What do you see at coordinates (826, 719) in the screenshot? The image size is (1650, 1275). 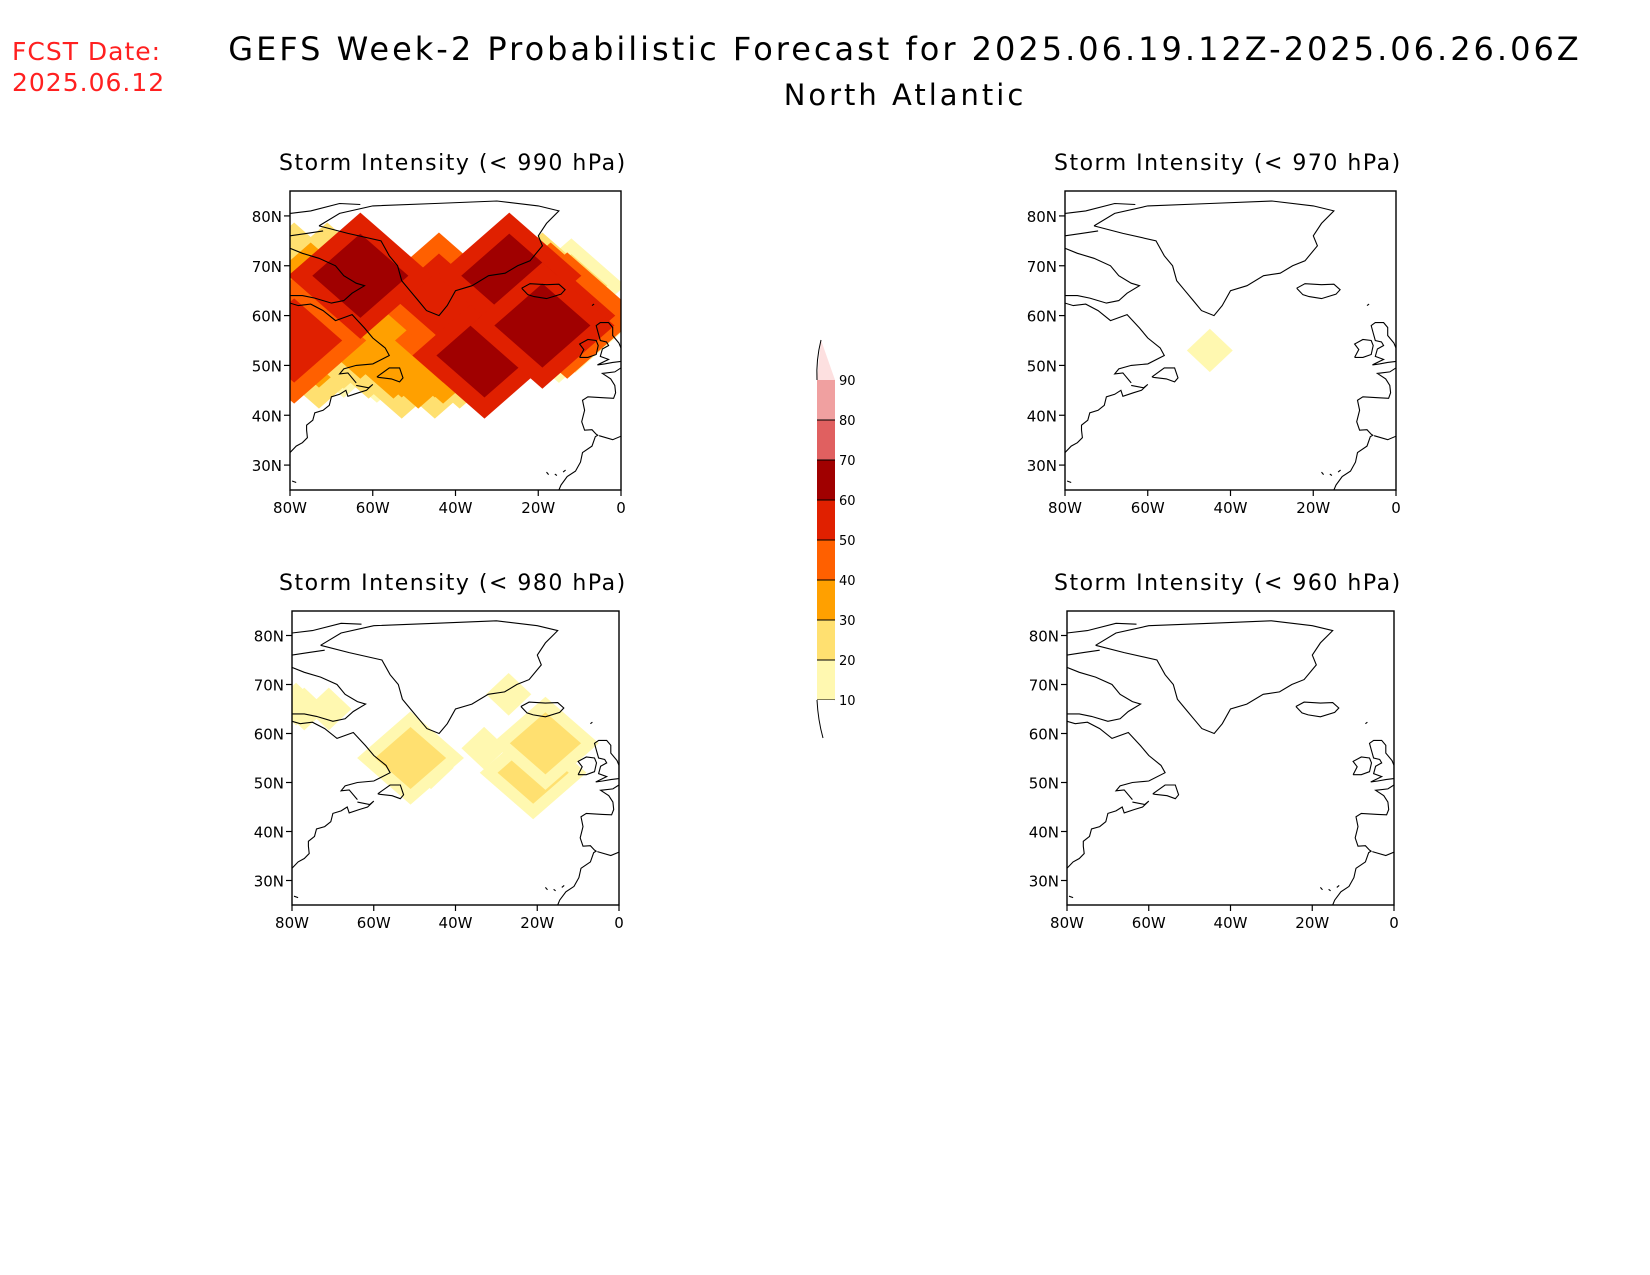 I see `colorbar-bottom-triangle` at bounding box center [826, 719].